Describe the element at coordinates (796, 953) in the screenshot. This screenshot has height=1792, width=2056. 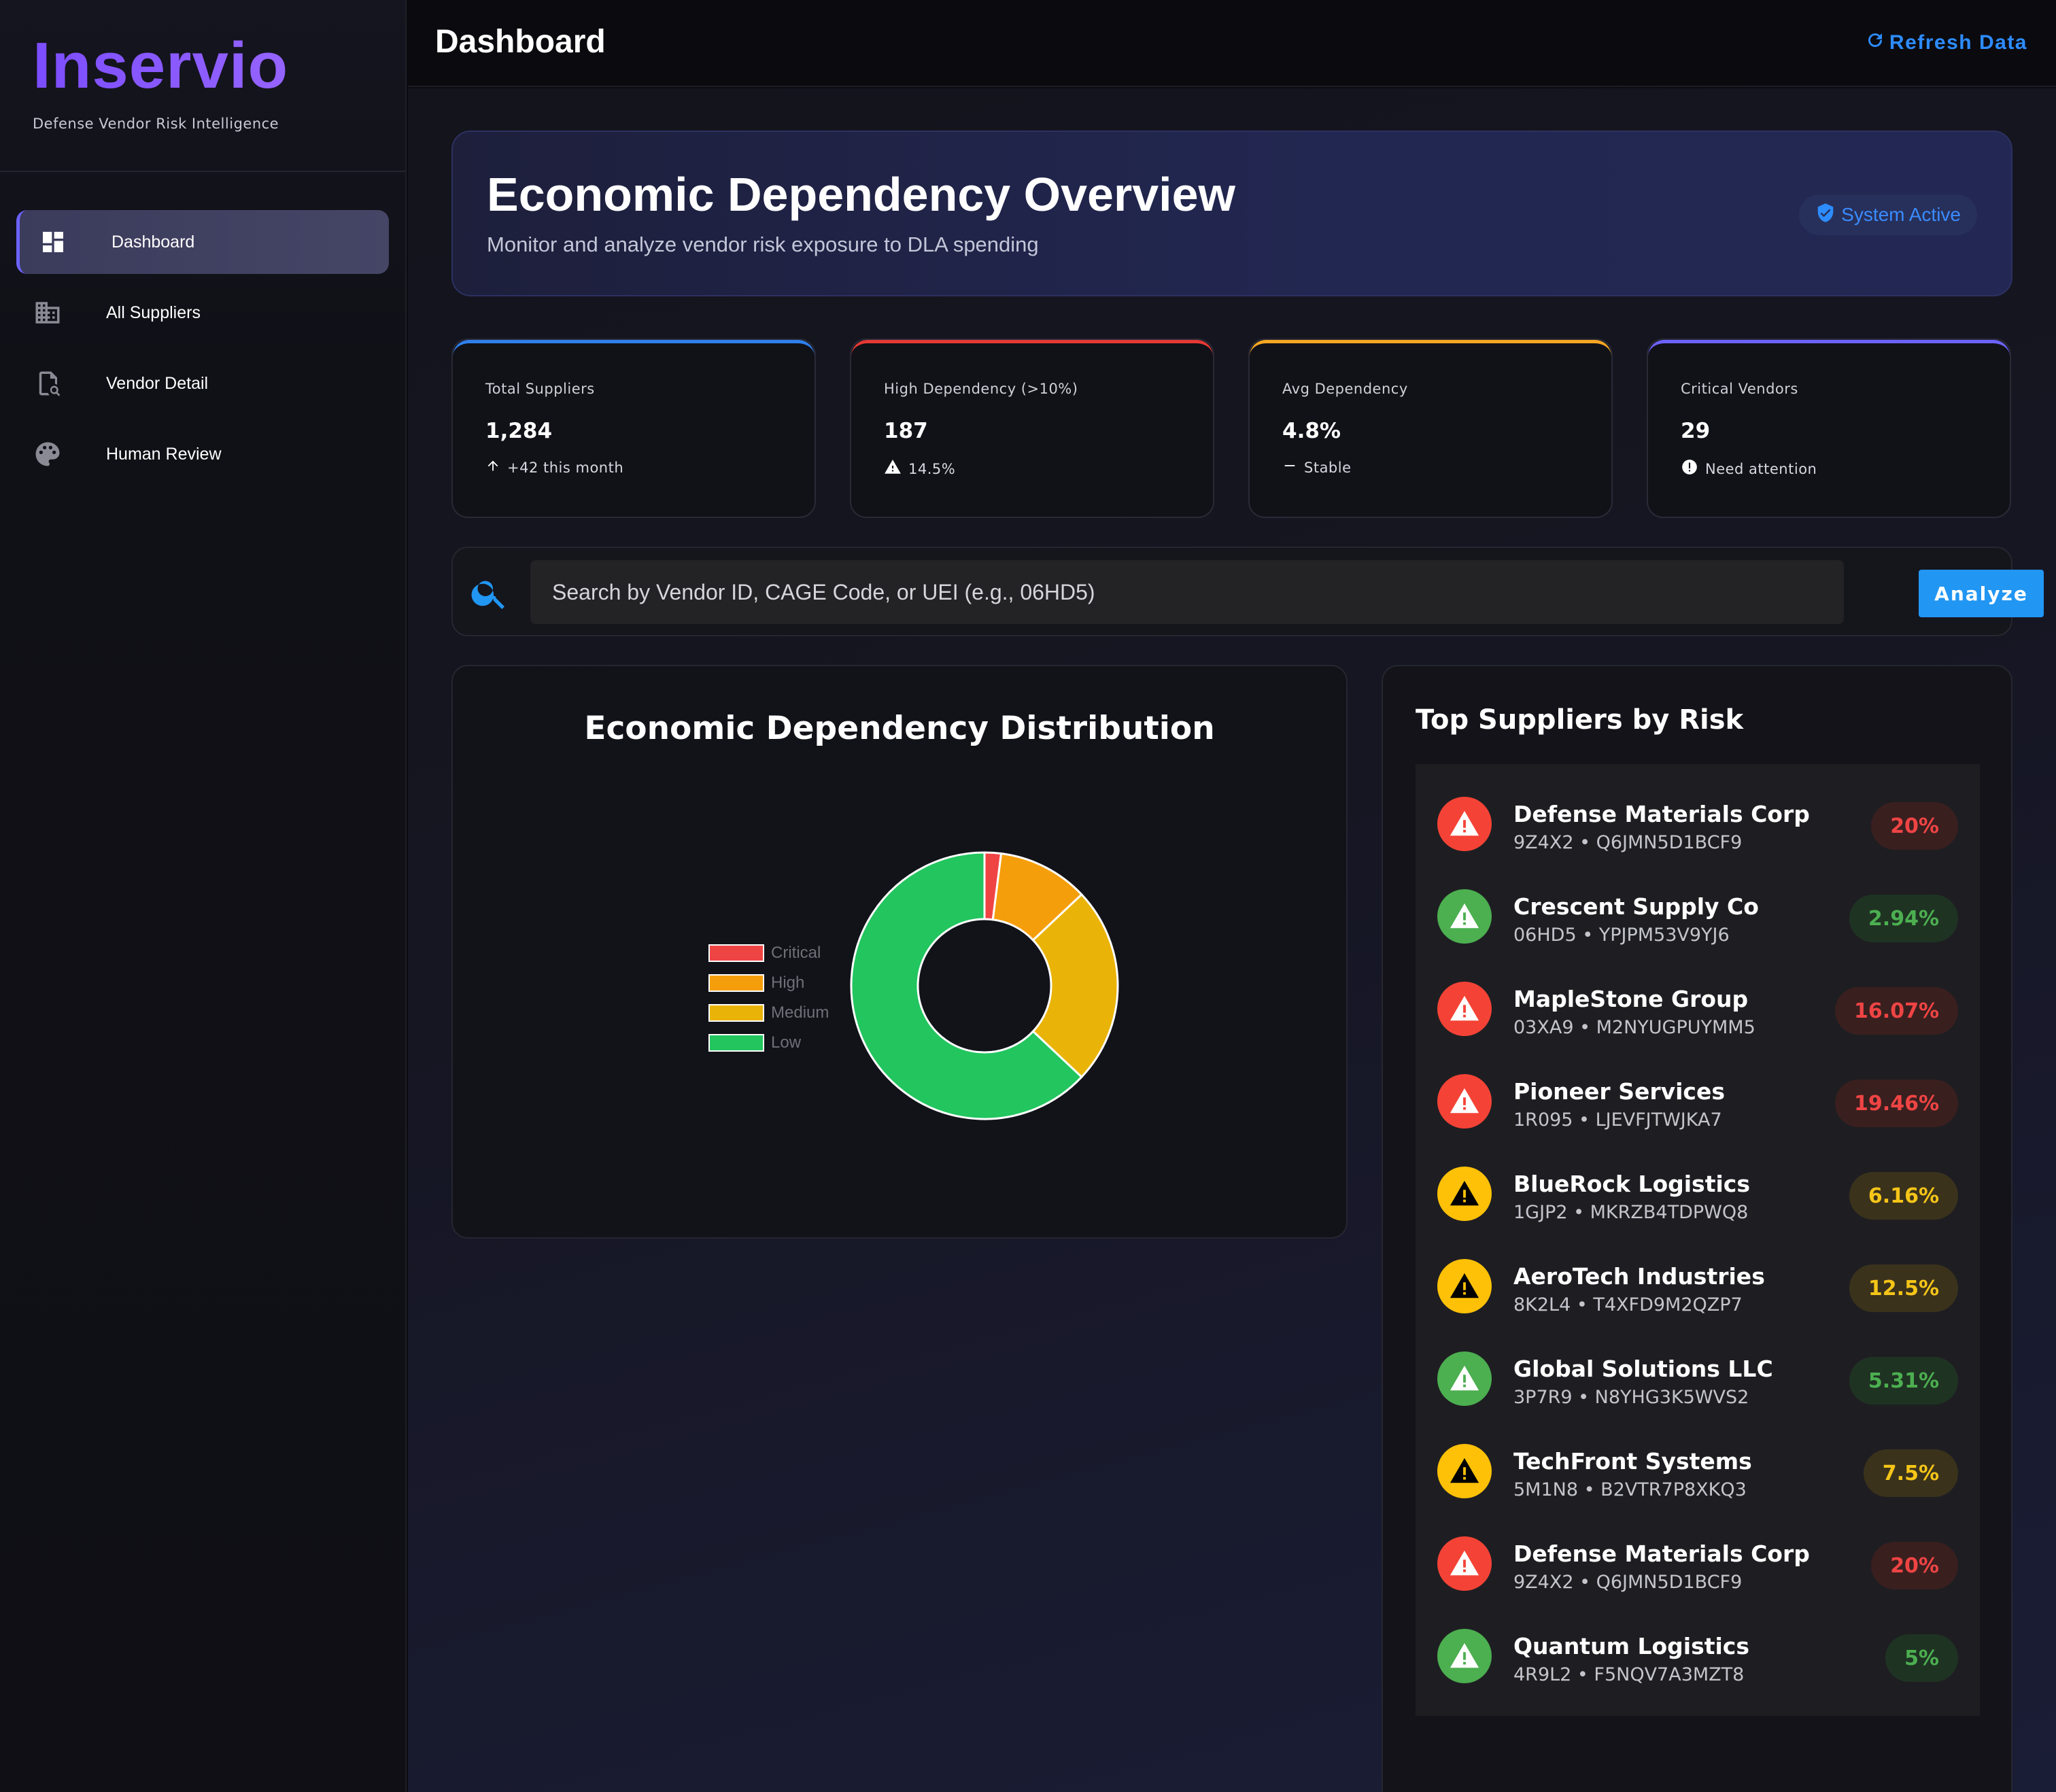
I see `legend-label: Critical` at that location.